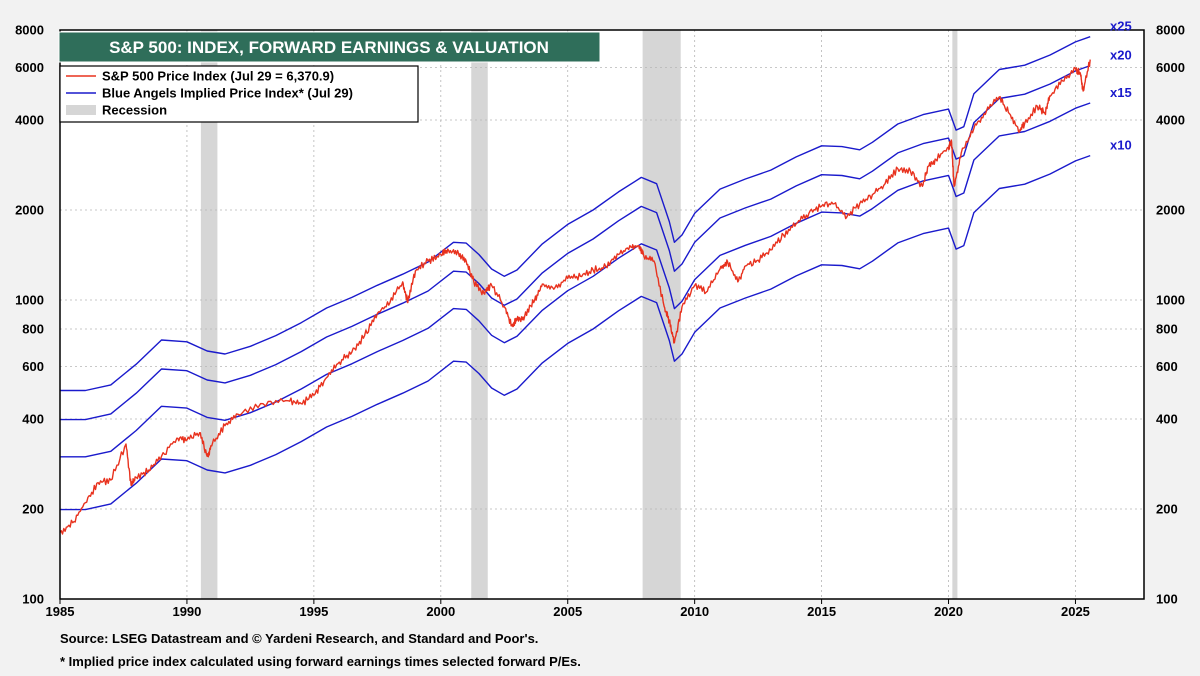  Describe the element at coordinates (29, 120) in the screenshot. I see `y-tick-label-left: 4000` at that location.